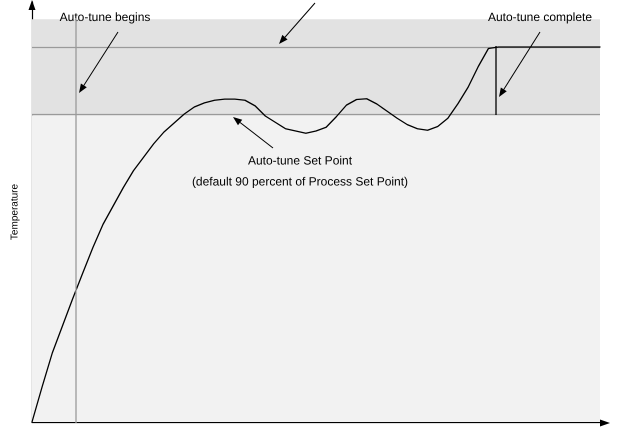 This screenshot has height=430, width=626. What do you see at coordinates (540, 17) in the screenshot?
I see `annotation: Auto-tune complete` at bounding box center [540, 17].